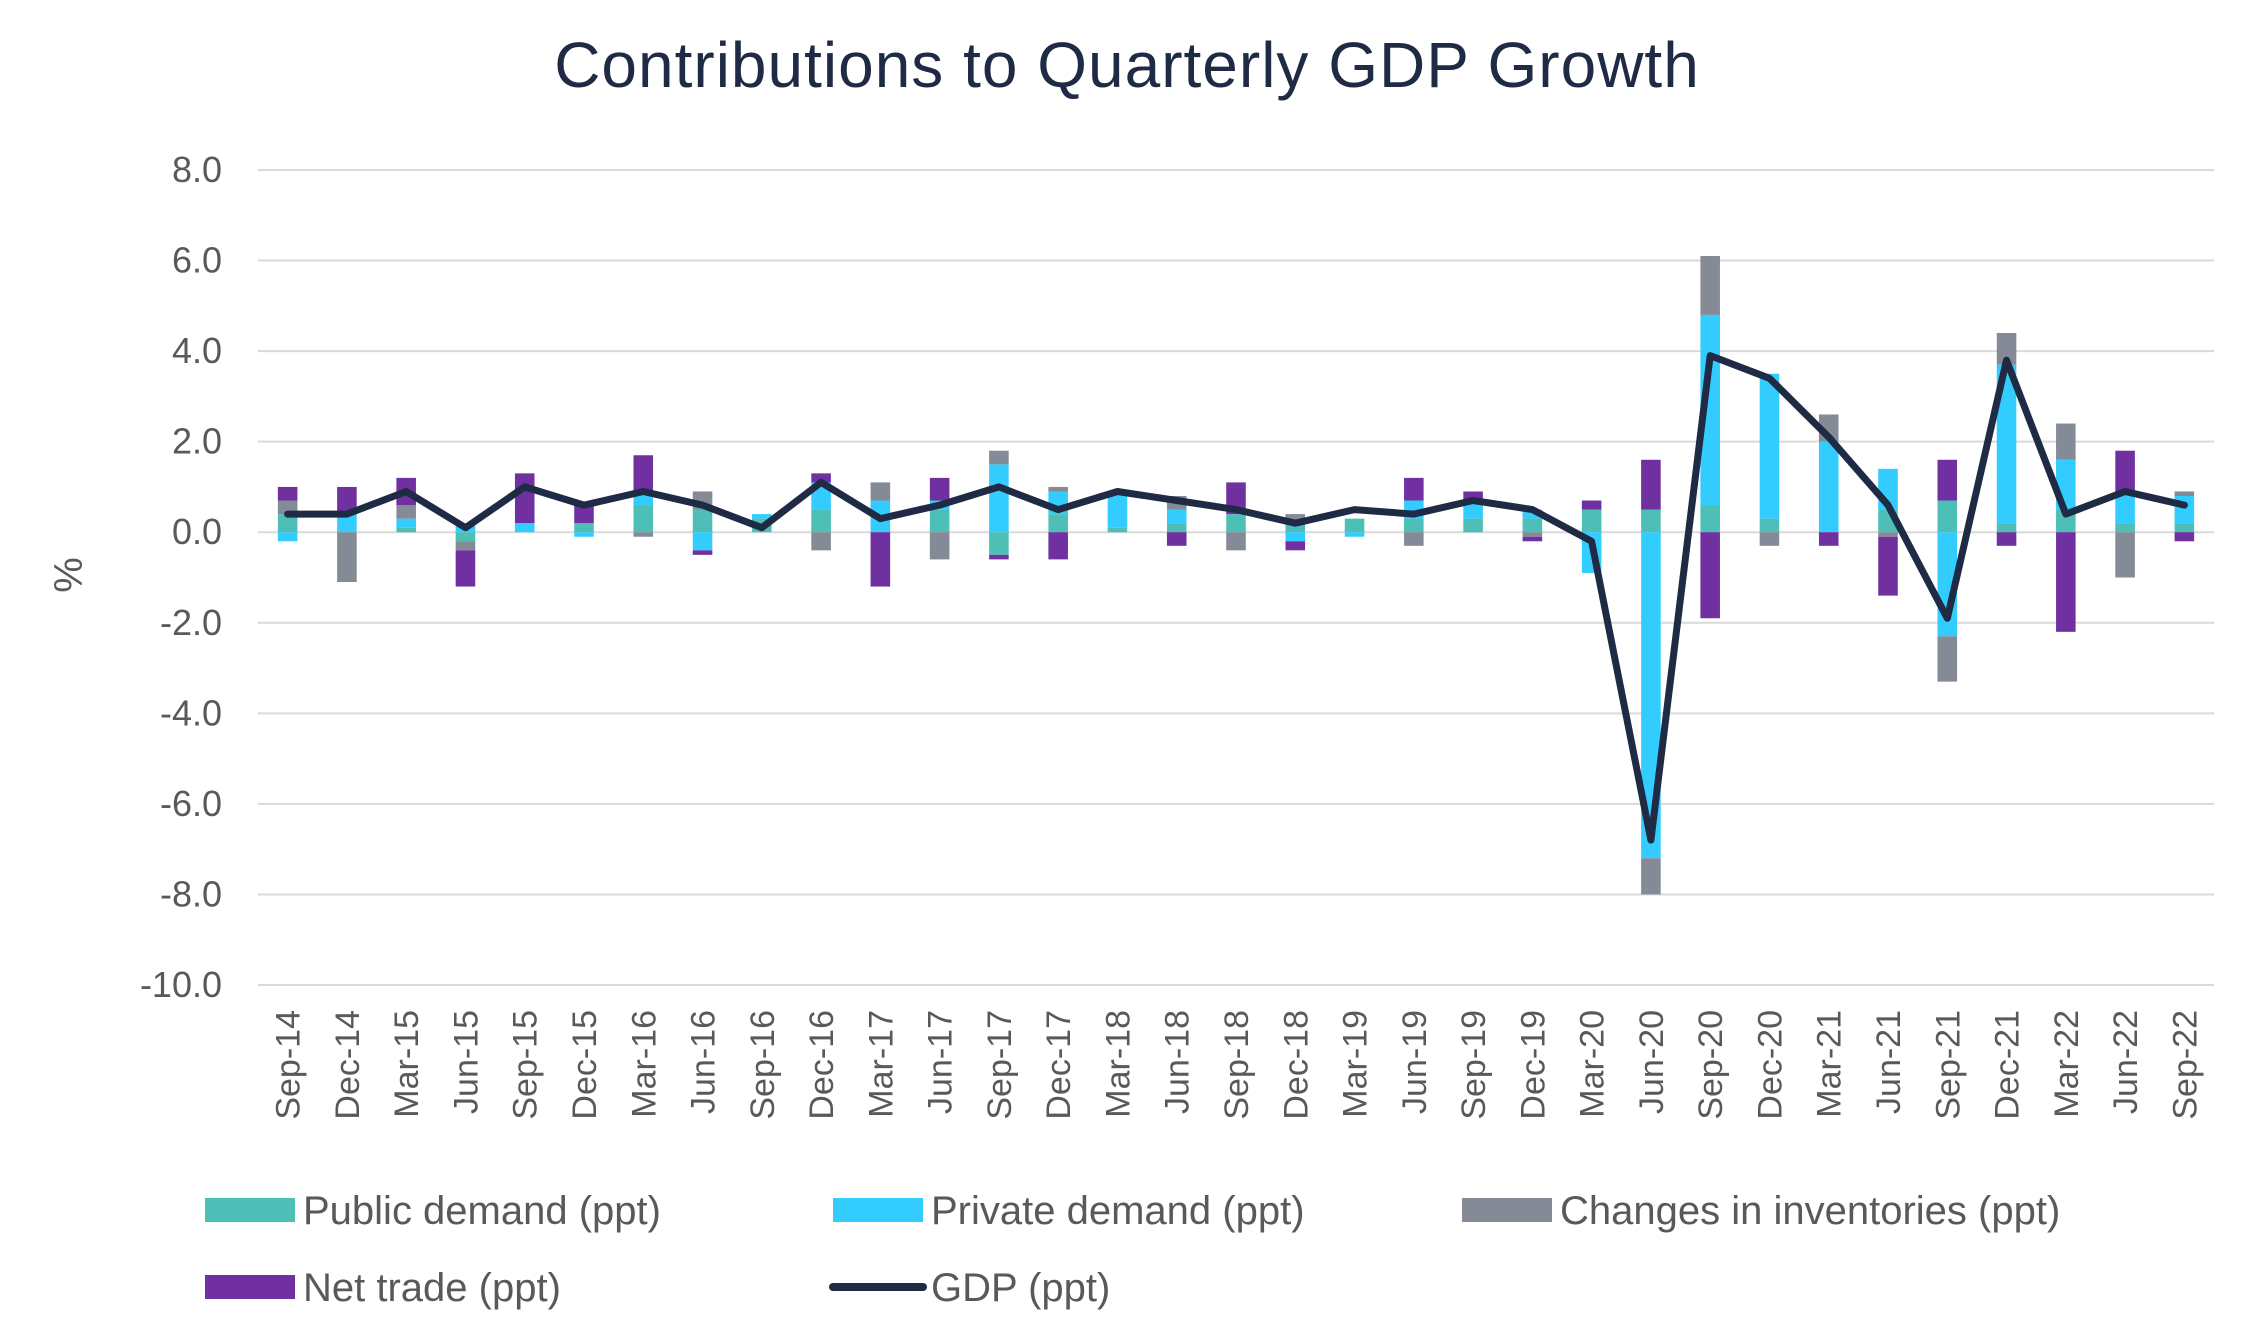 The image size is (2254, 1343). I want to click on x-tick-label: Sep-18, so click(1237, 1065).